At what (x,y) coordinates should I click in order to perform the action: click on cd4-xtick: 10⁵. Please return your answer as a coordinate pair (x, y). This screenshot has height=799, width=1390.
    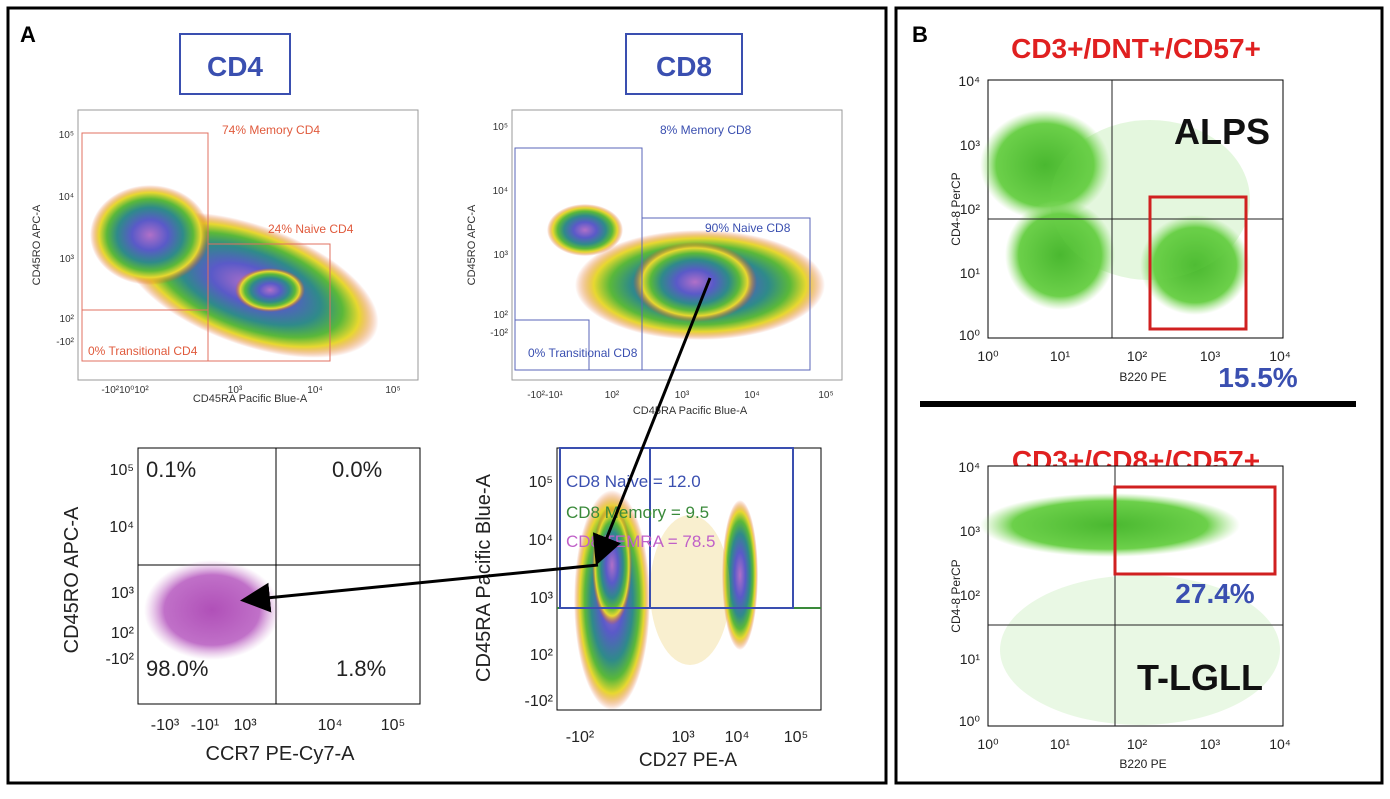
    Looking at the image, I should click on (392, 390).